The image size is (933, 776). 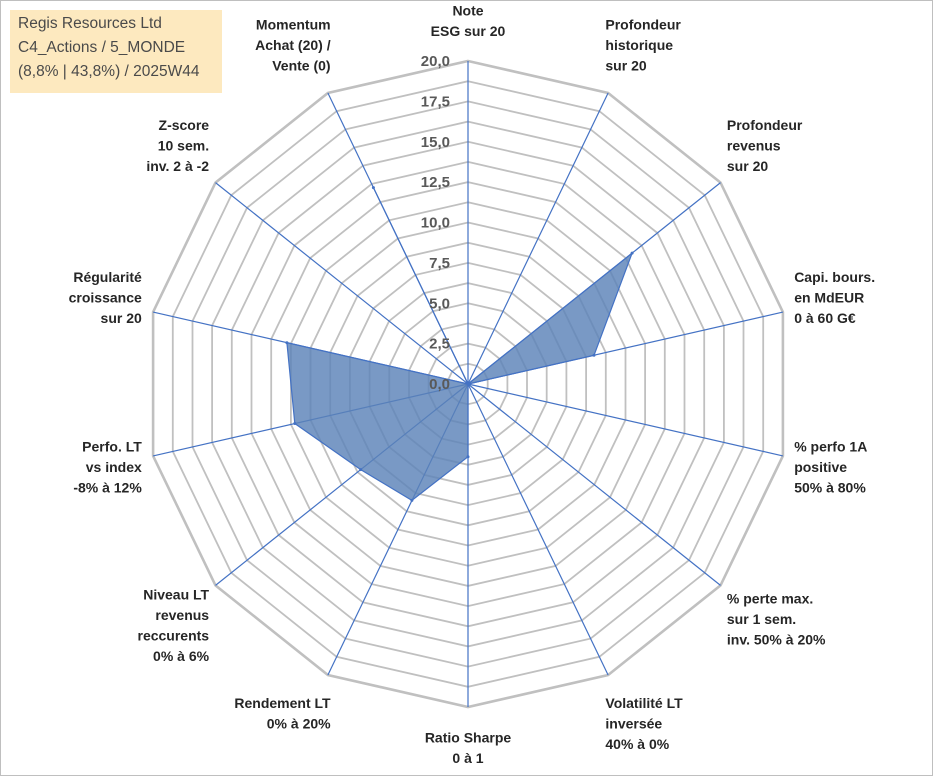 What do you see at coordinates (439, 344) in the screenshot?
I see `tick-label: 2,5` at bounding box center [439, 344].